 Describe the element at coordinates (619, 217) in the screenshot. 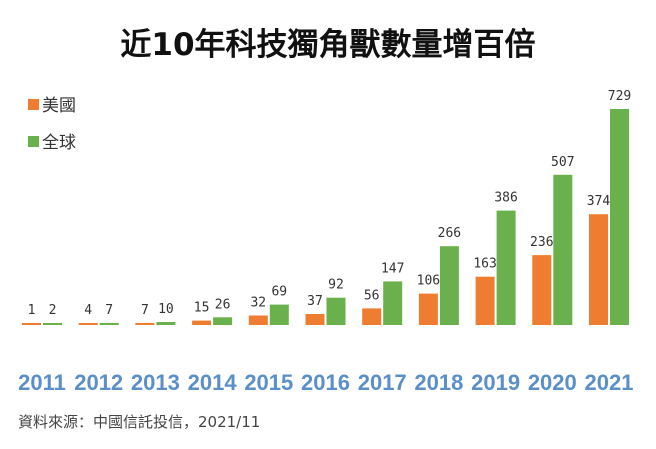

I see `bar-global-2021` at that location.